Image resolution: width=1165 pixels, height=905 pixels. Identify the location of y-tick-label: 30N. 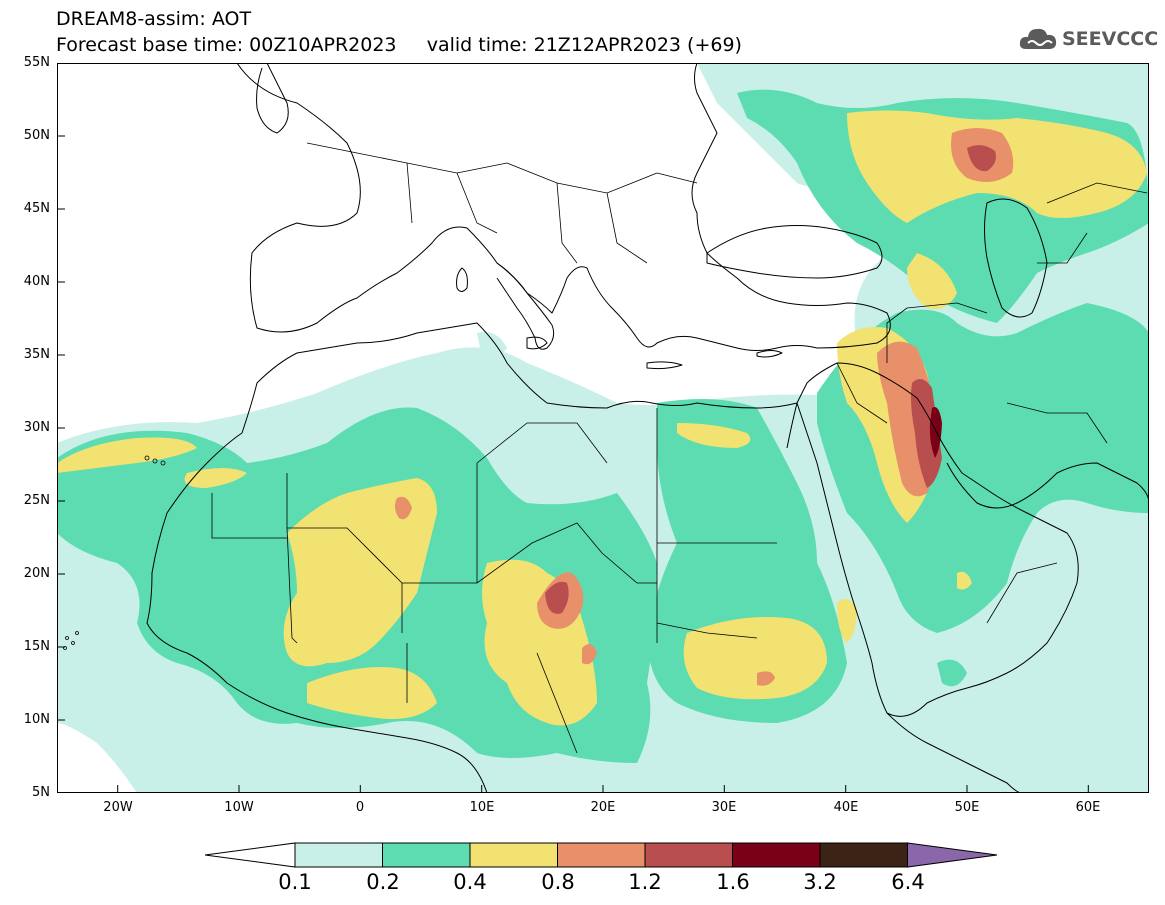
(36, 427).